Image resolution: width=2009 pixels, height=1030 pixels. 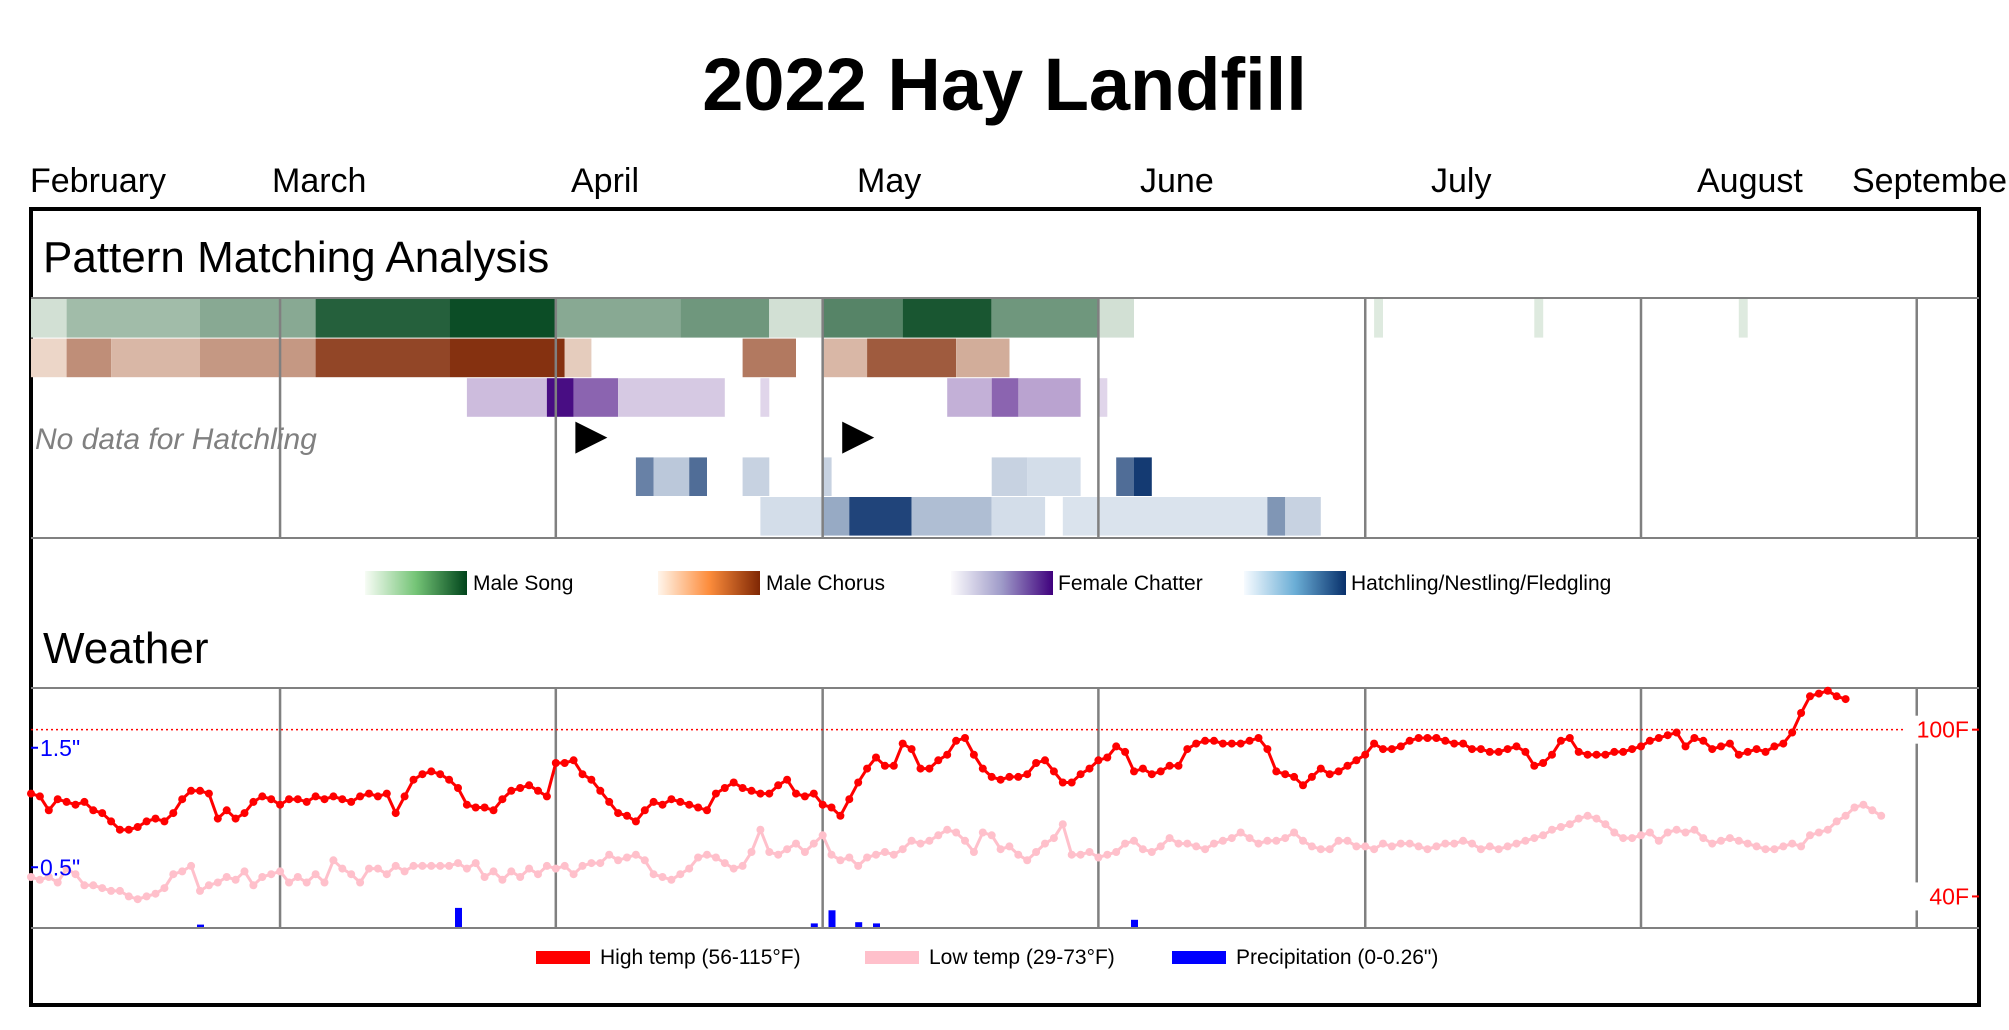 What do you see at coordinates (1177, 181) in the screenshot?
I see `month-label-june: June` at bounding box center [1177, 181].